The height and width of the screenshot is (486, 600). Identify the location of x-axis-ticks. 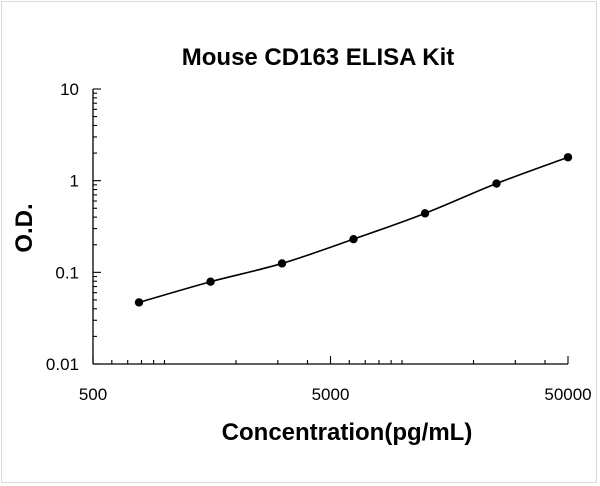
(330, 360).